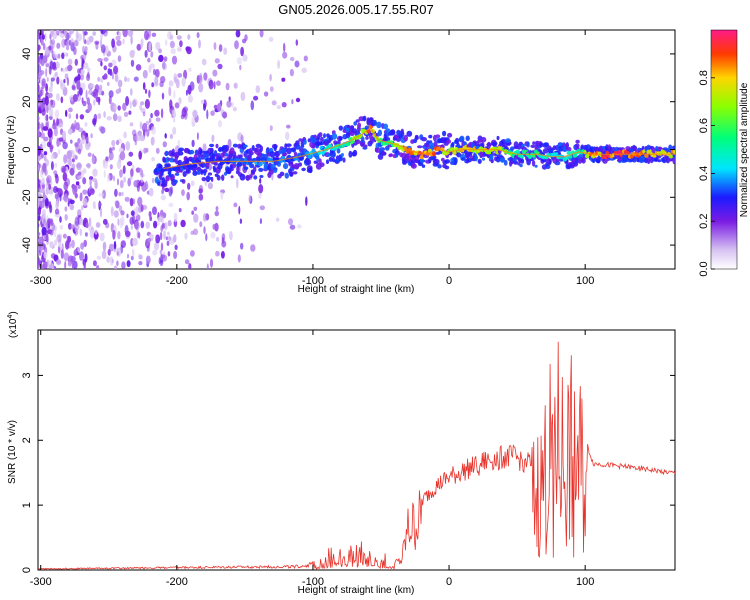 The width and height of the screenshot is (750, 600). I want to click on y-tick-label: 2, so click(27, 440).